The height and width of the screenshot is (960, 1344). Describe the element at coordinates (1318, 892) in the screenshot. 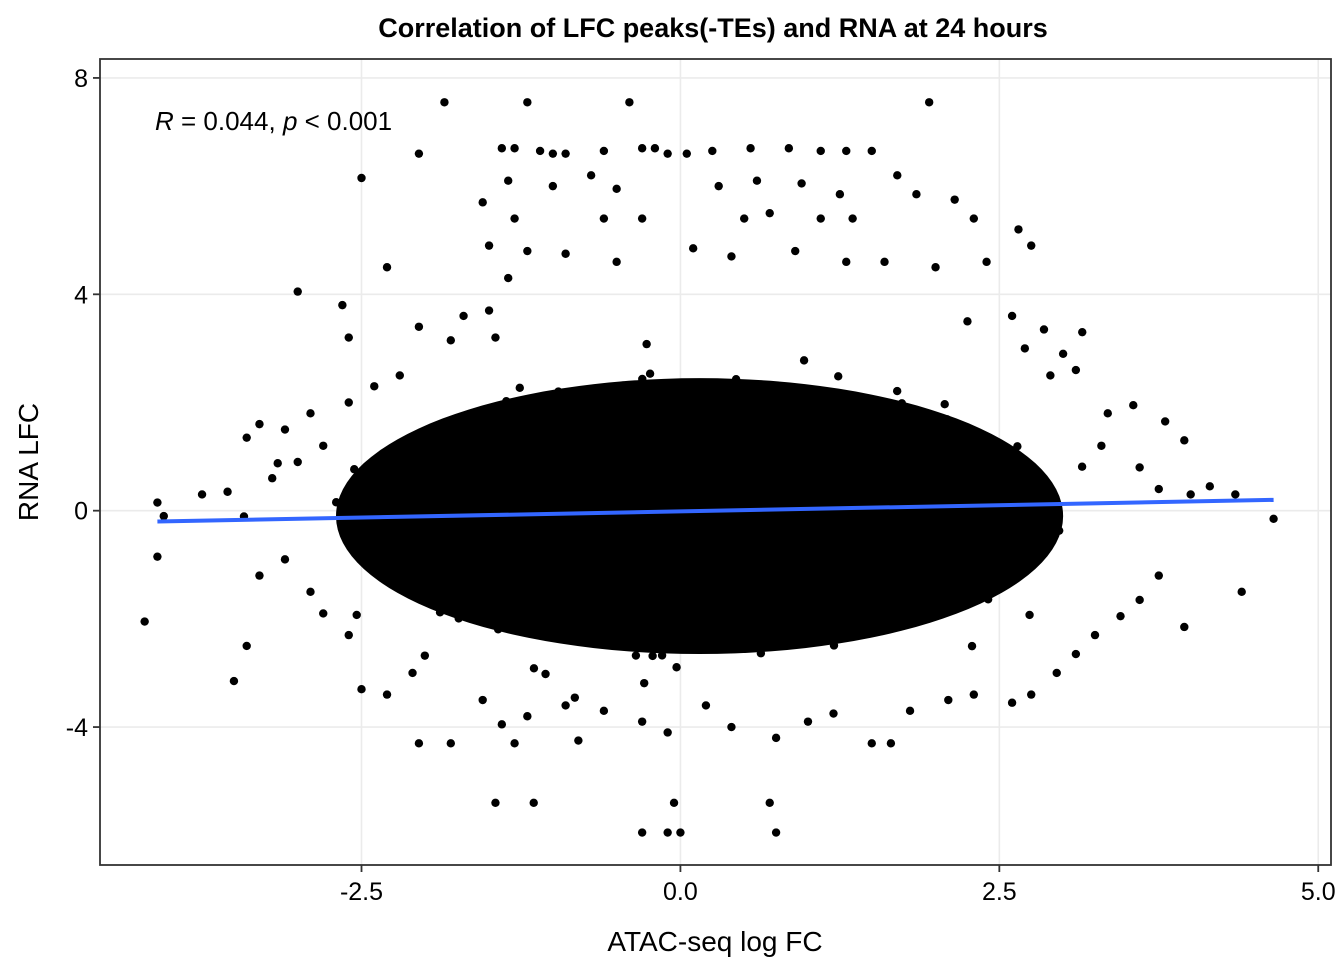

I see `x-tick-label: 5.0` at that location.